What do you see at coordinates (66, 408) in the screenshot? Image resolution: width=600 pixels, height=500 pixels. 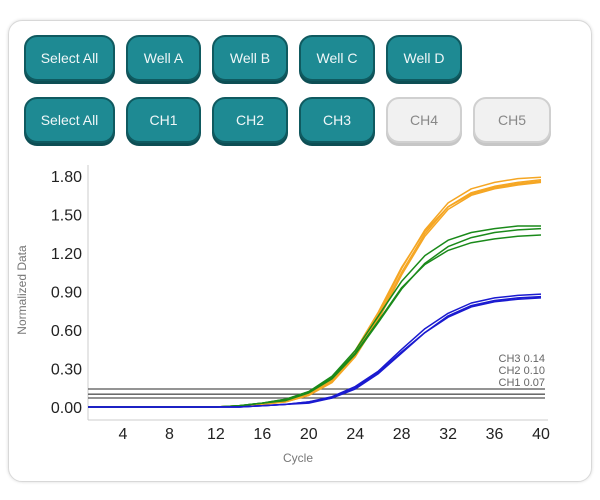 I see `y-tick-label: 0.00` at bounding box center [66, 408].